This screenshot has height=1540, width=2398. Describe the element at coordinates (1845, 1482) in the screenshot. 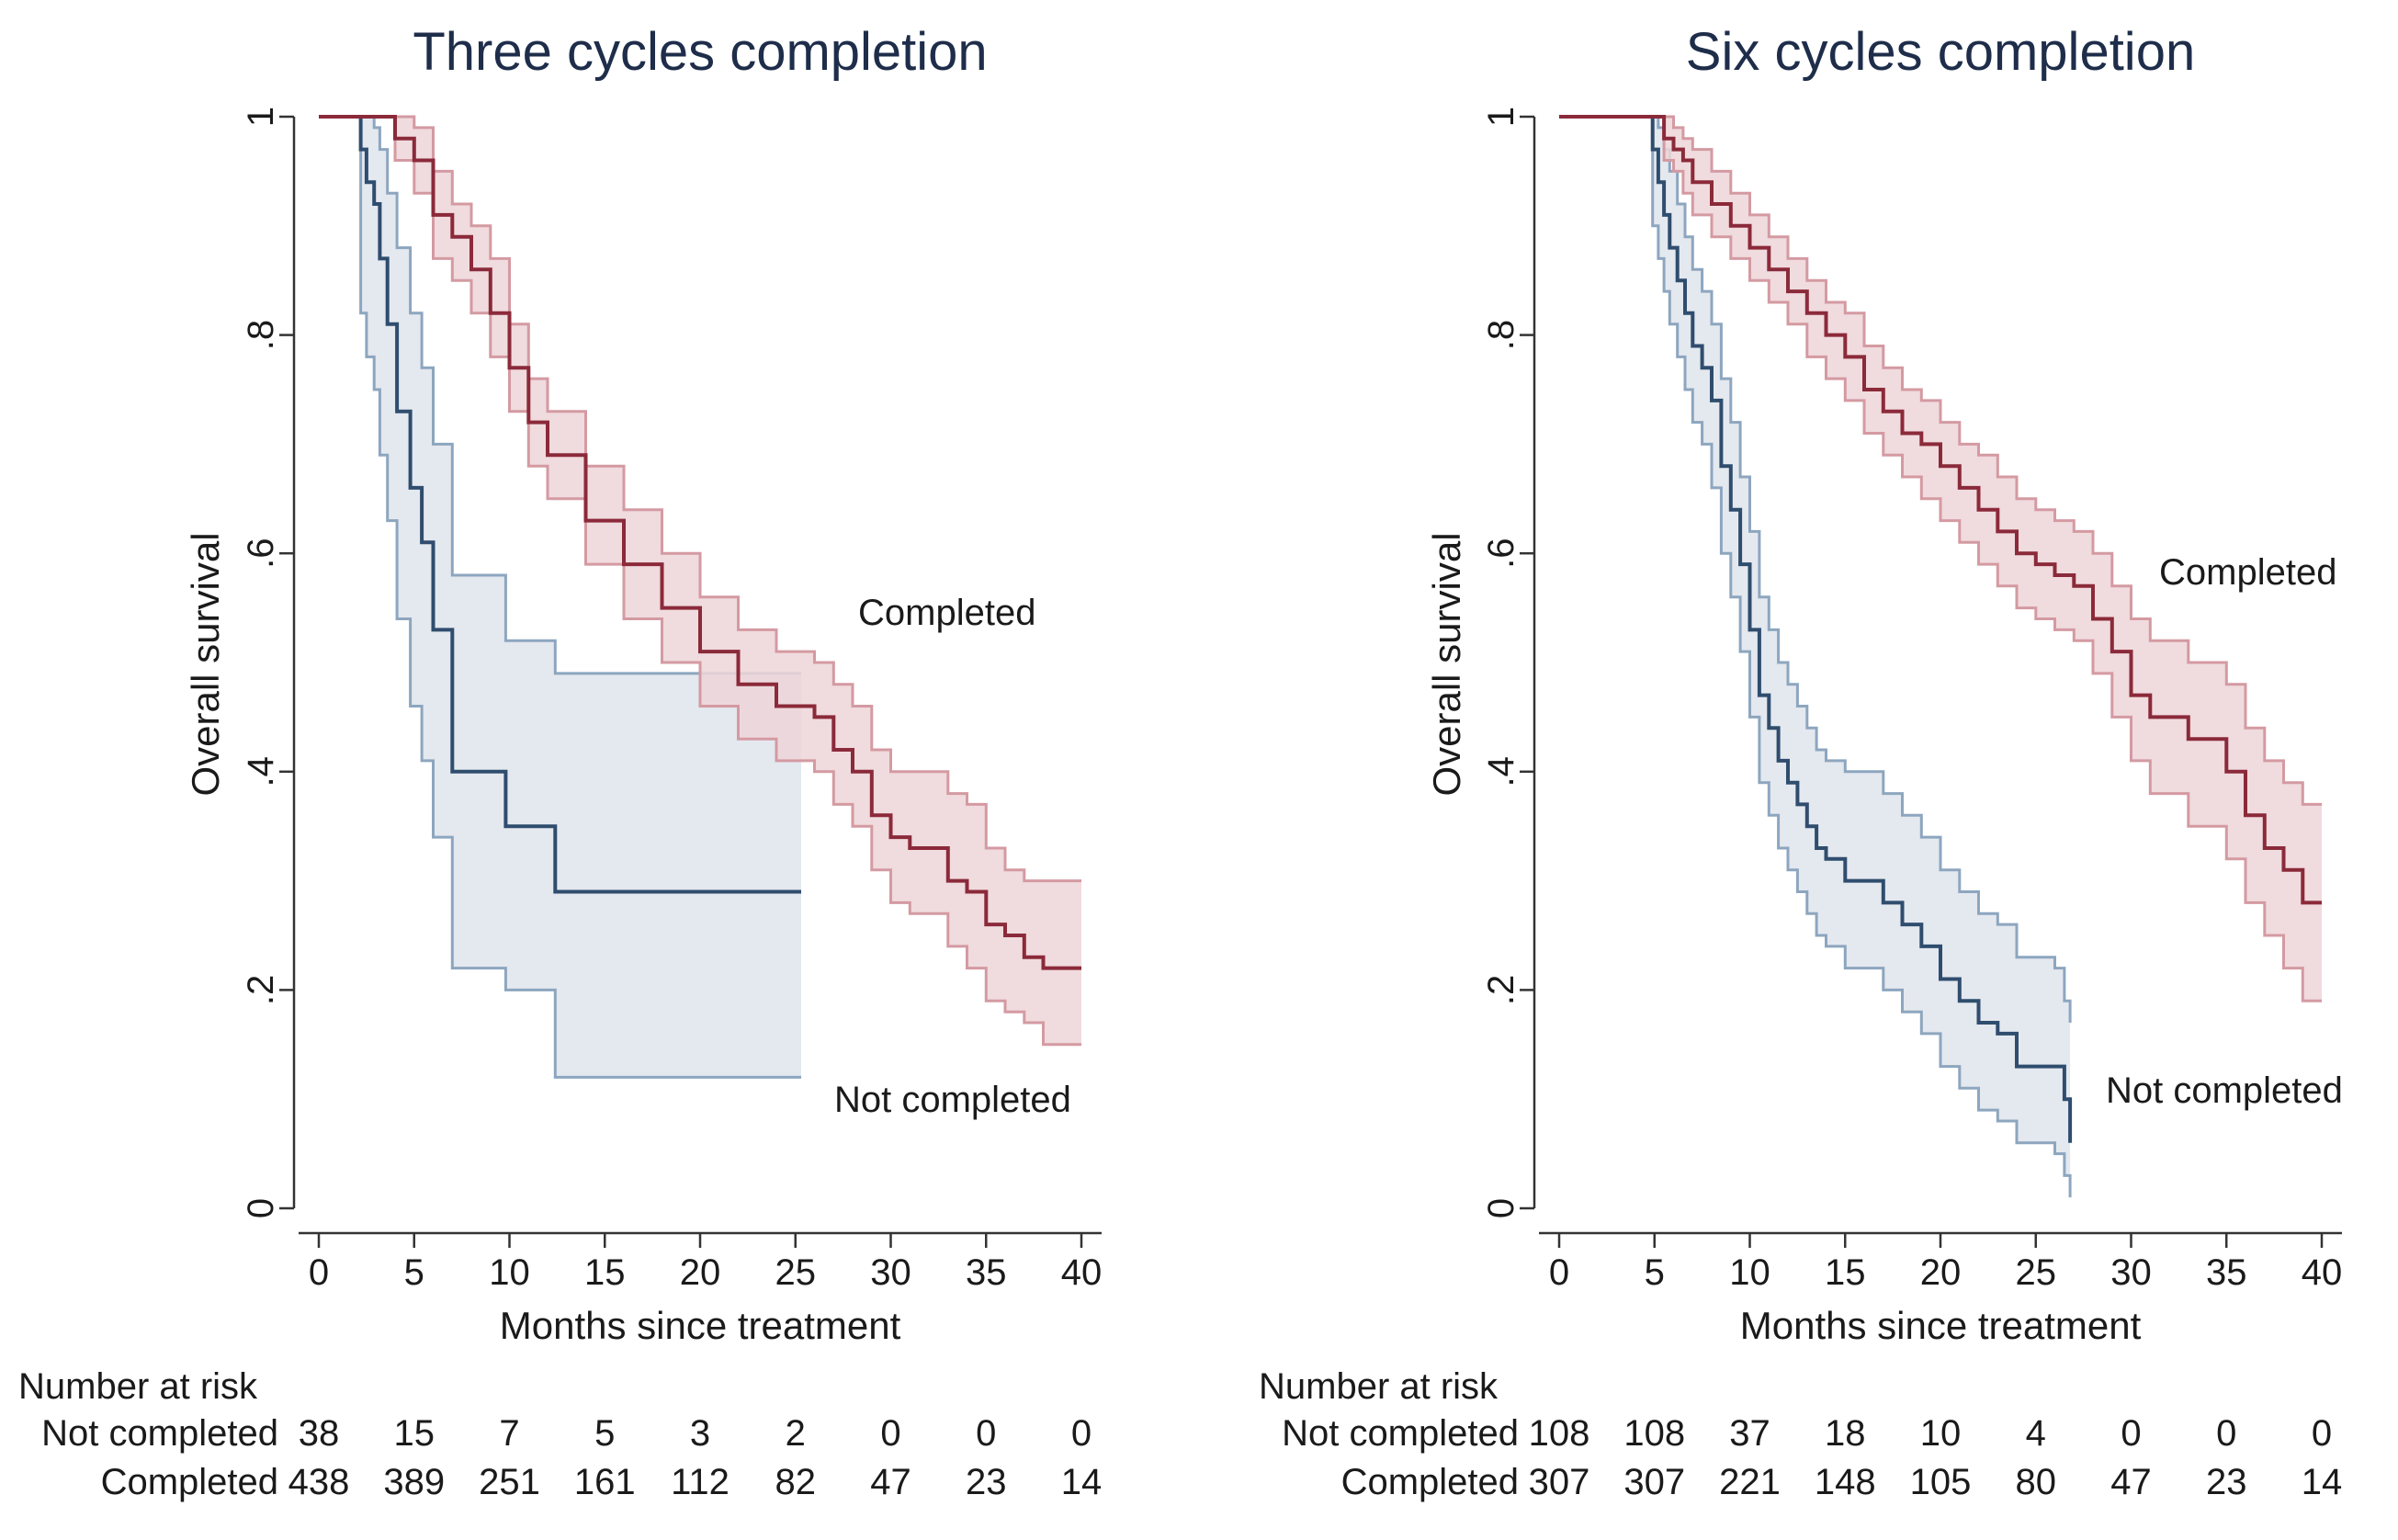

I see `risk-value: 148` at that location.